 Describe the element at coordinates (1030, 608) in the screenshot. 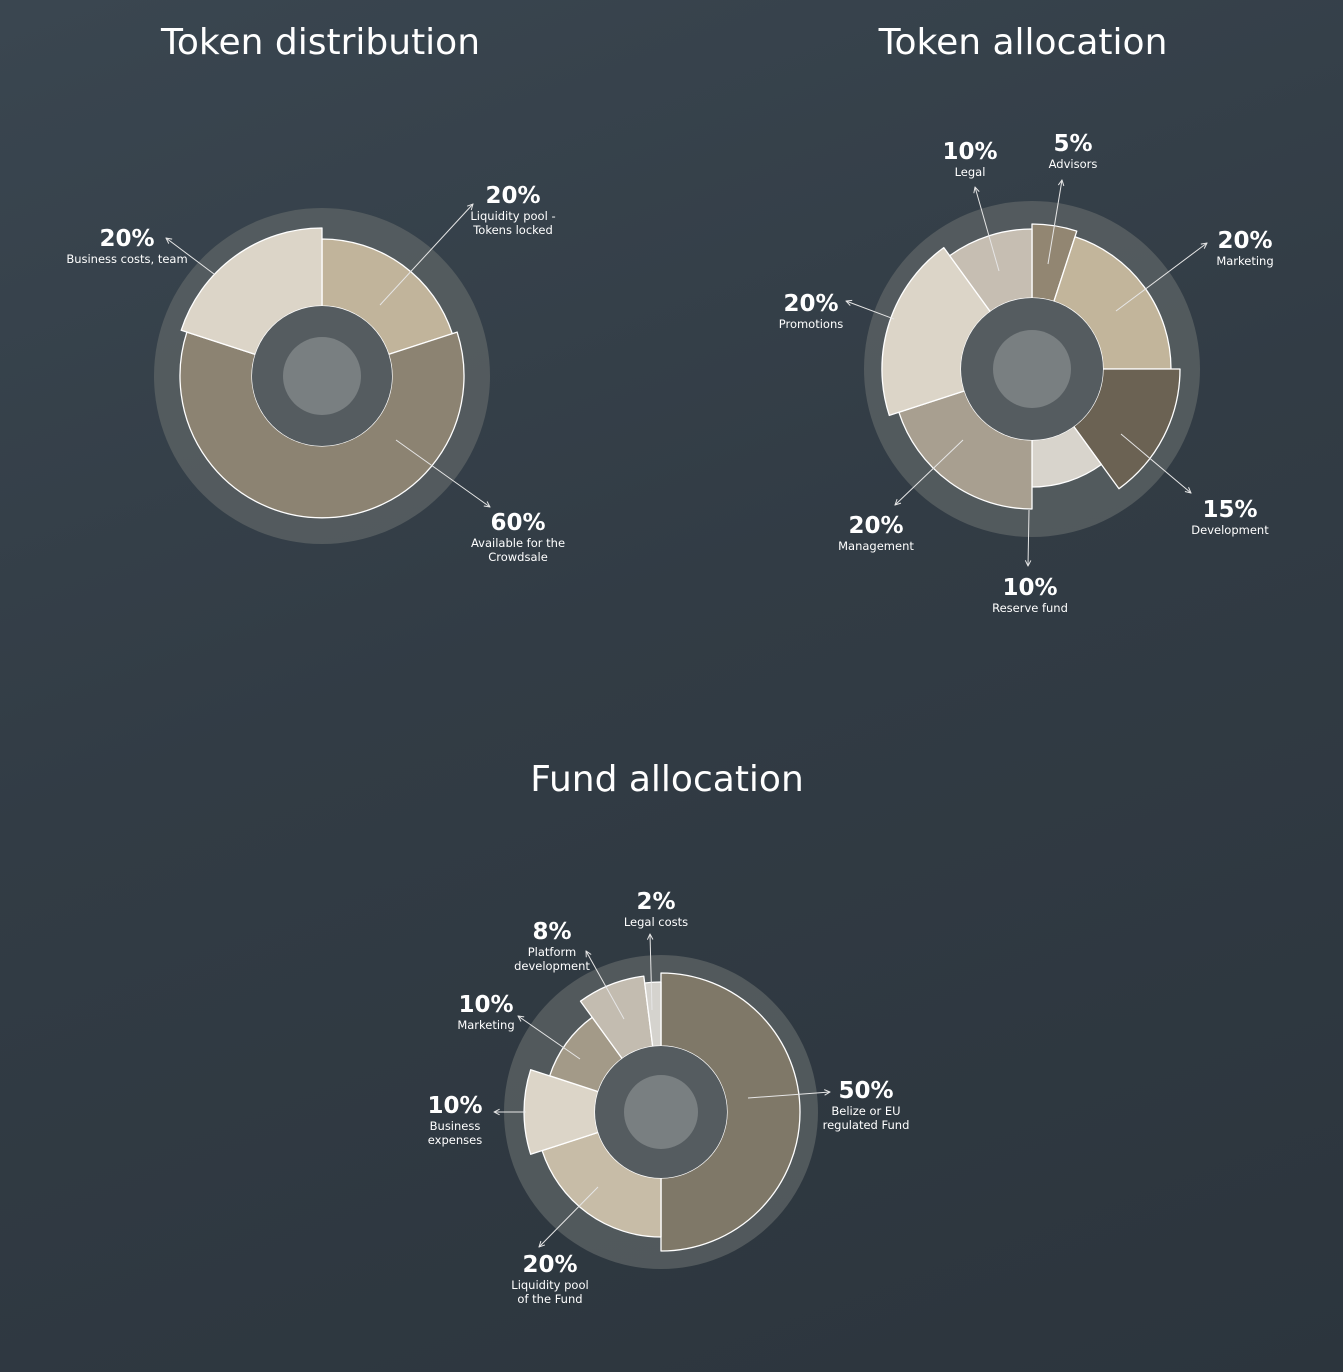

I see `slice-label-text: Reserve fund` at that location.